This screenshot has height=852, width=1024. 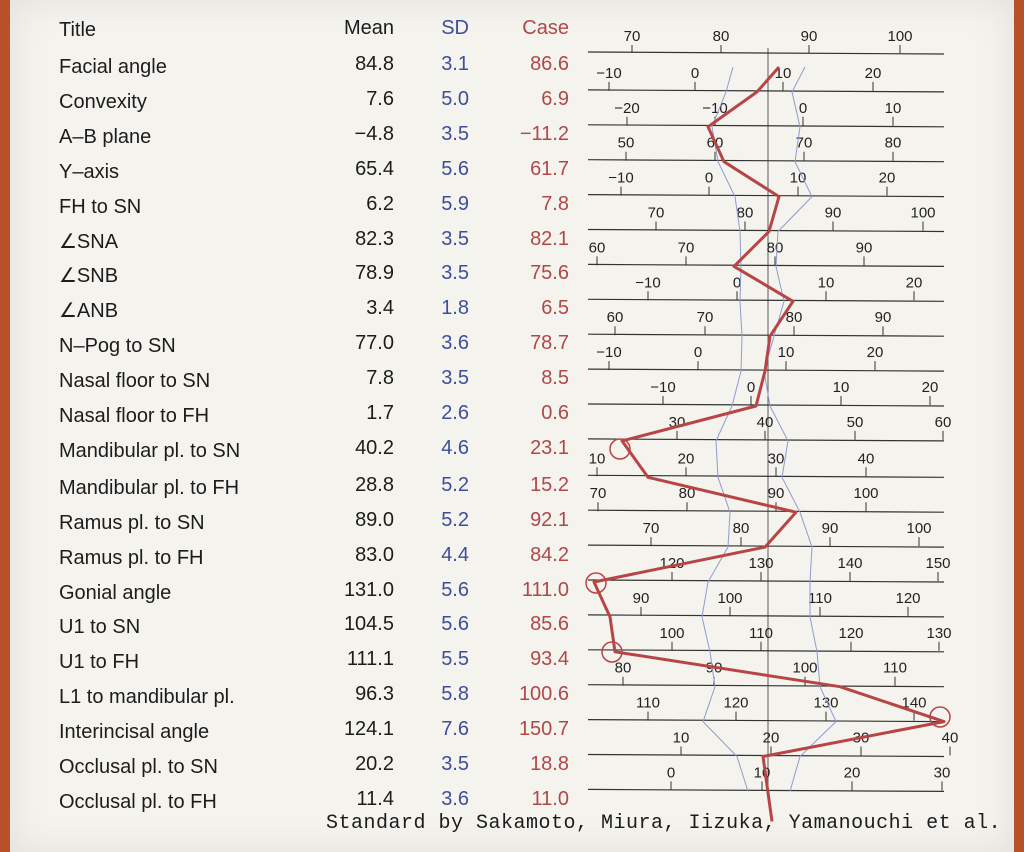 What do you see at coordinates (380, 98) in the screenshot?
I see `mean-value: 7.6` at bounding box center [380, 98].